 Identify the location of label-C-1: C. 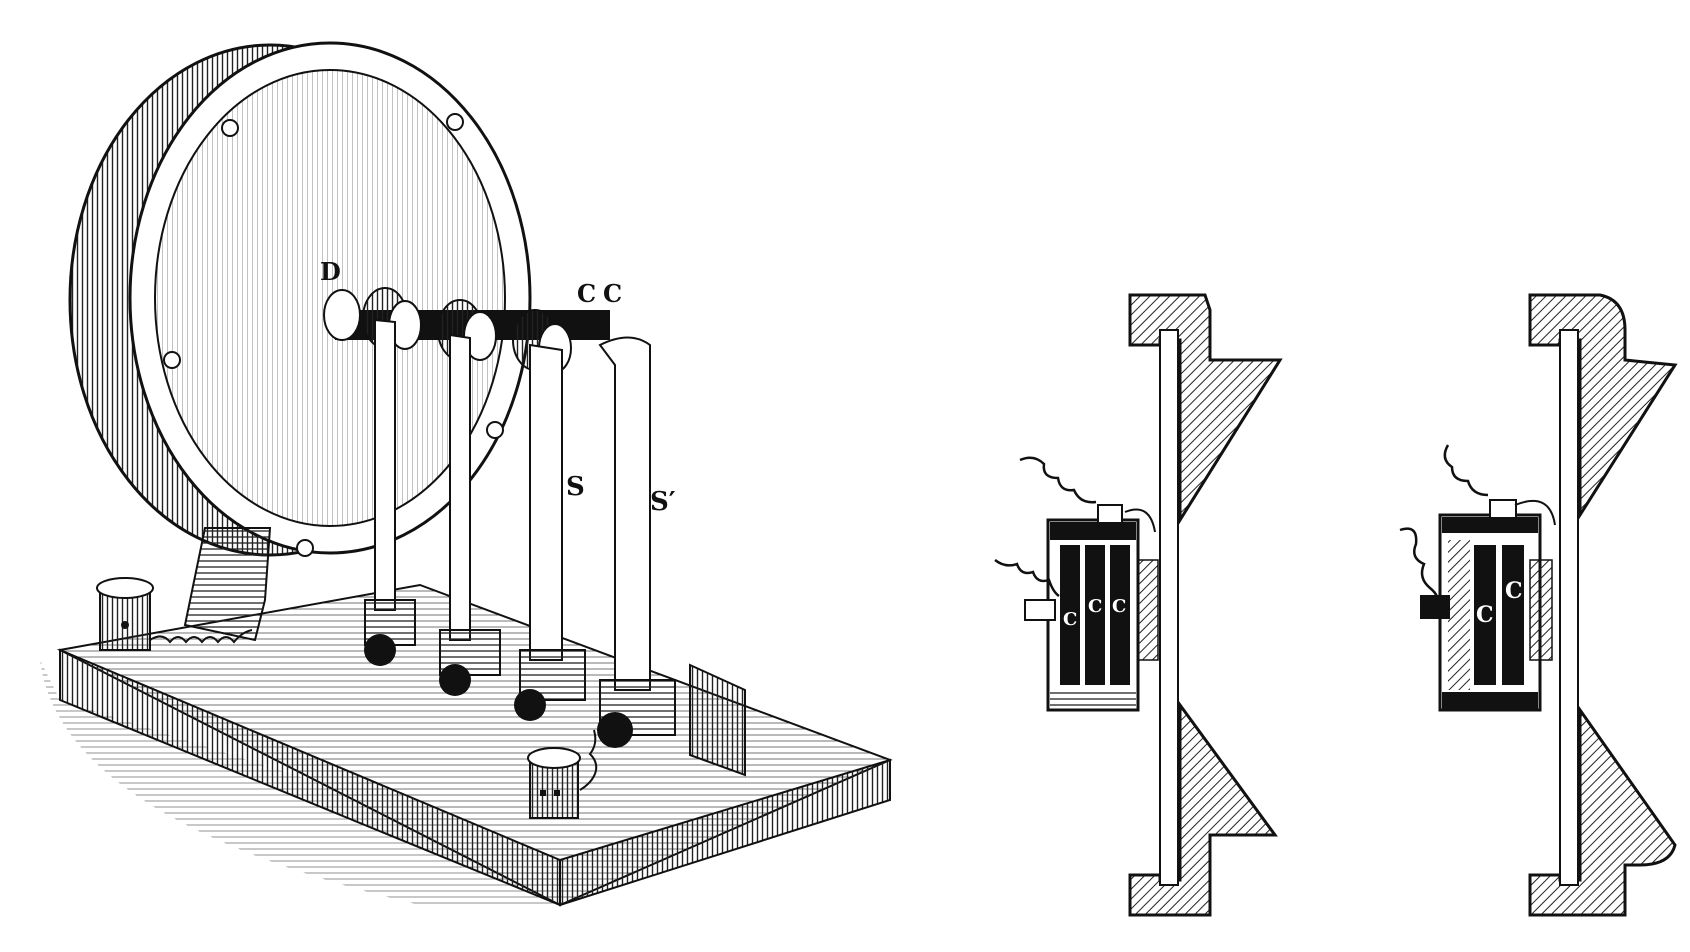
(586, 293).